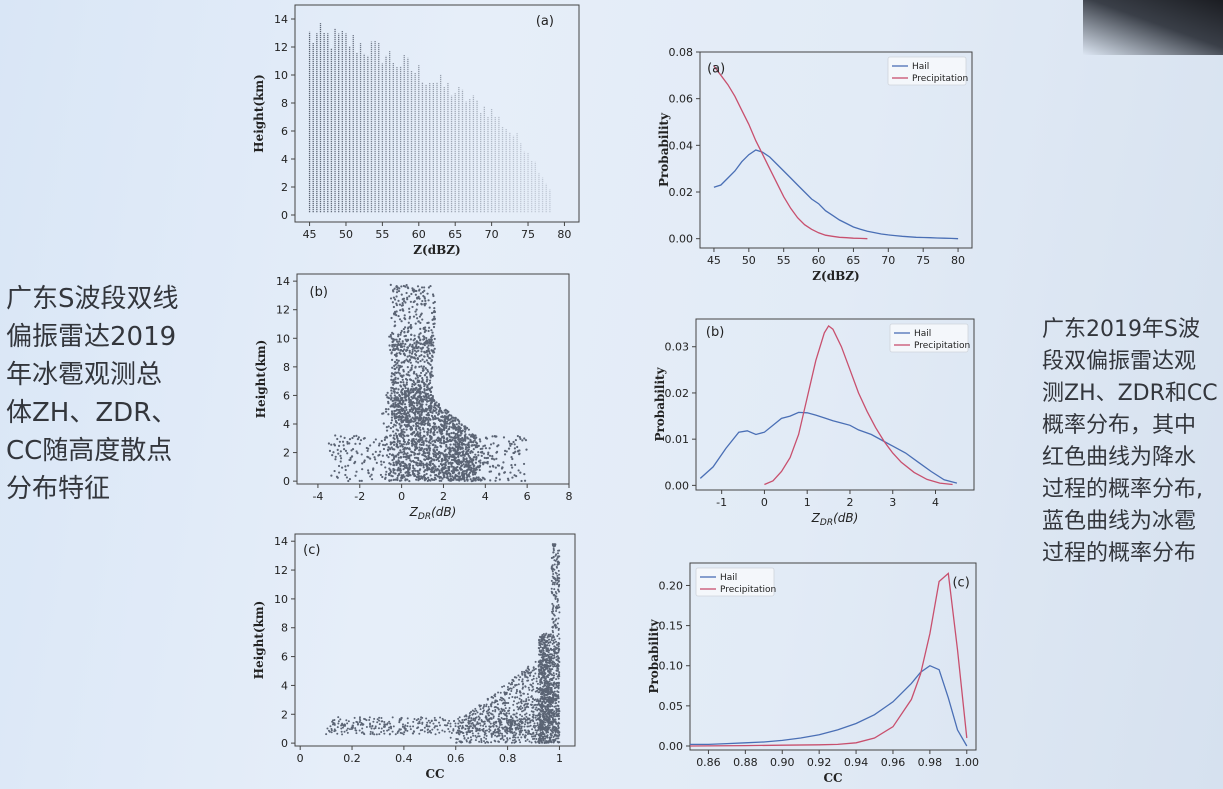  What do you see at coordinates (456, 758) in the screenshot?
I see `x-tick-label: 0.6` at bounding box center [456, 758].